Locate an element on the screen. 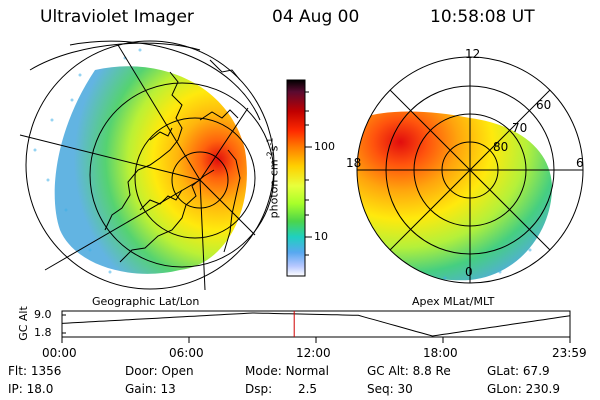  right-panel-caption: Apex MLat/MLT is located at coordinates (453, 301).